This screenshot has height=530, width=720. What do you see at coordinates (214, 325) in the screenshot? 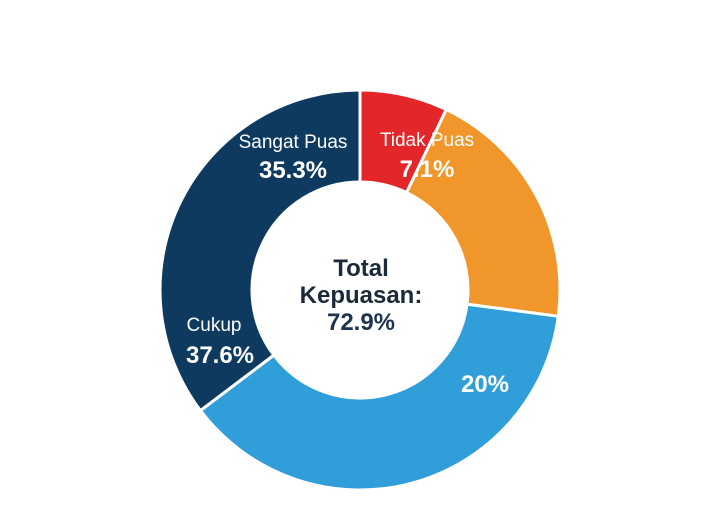
I see `segment-label-cukup: Cukup` at bounding box center [214, 325].